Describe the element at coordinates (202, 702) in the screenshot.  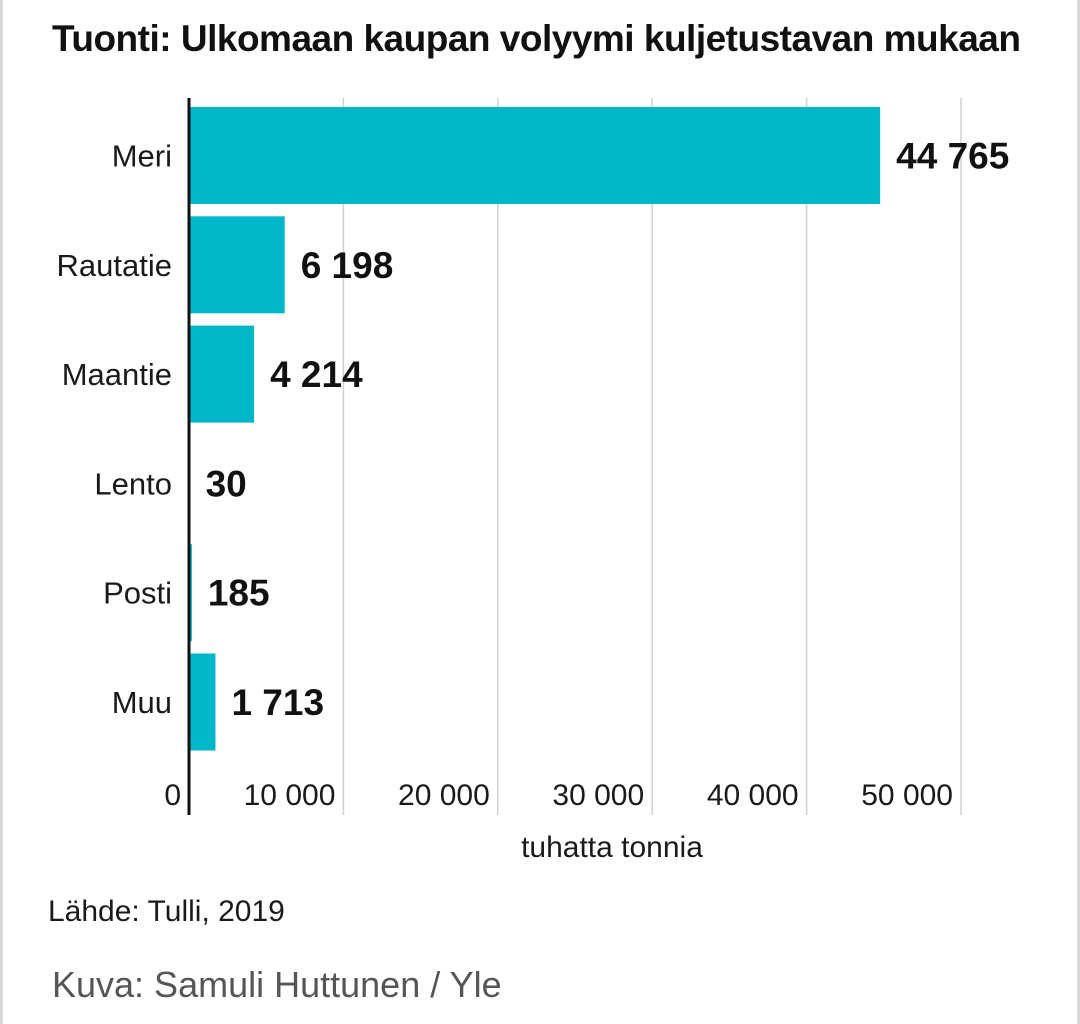
I see `bar-muu` at that location.